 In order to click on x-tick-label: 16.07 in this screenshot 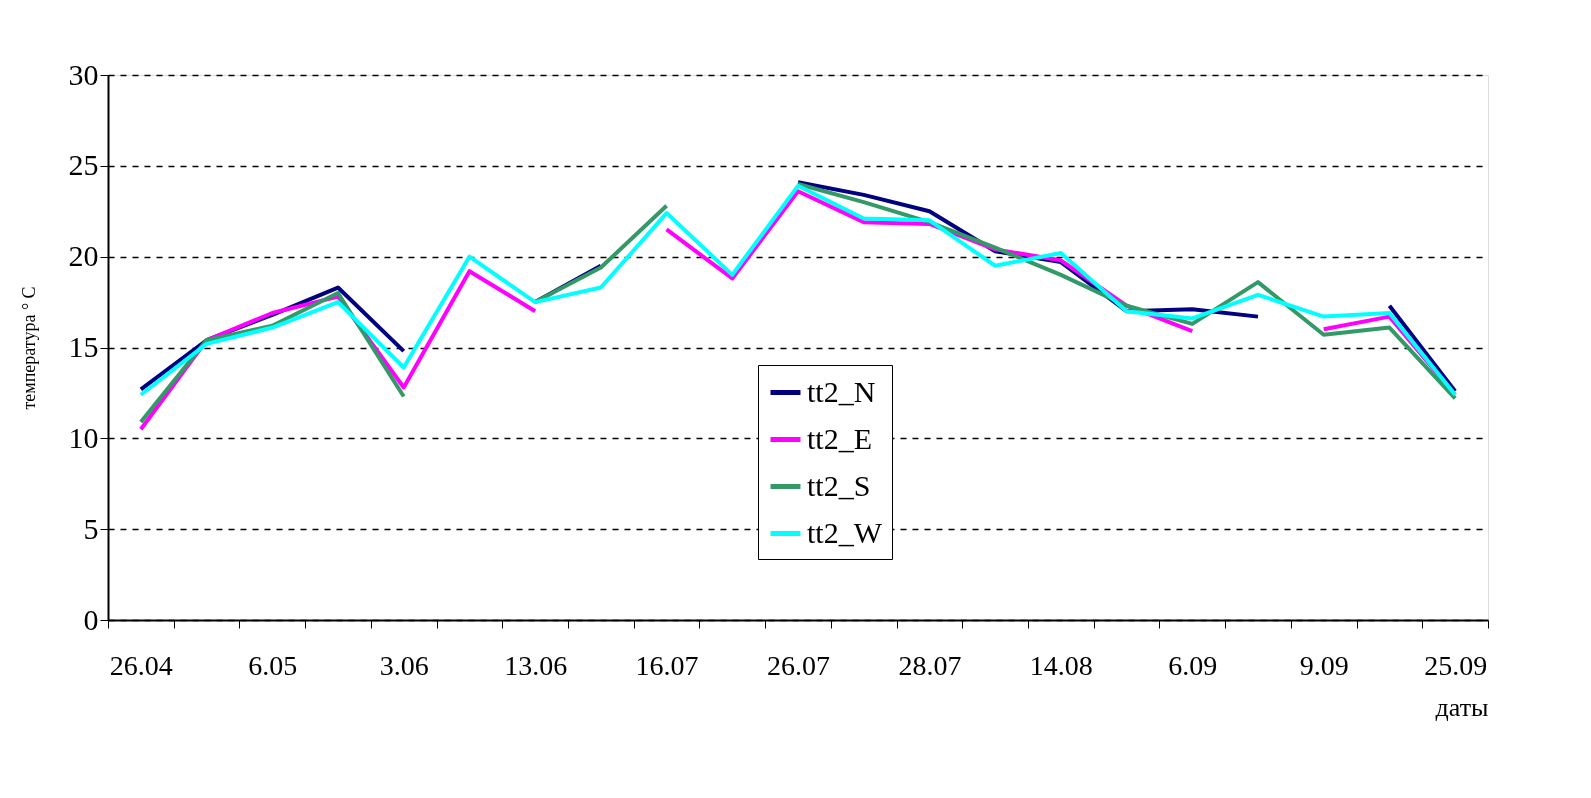, I will do `click(667, 665)`.